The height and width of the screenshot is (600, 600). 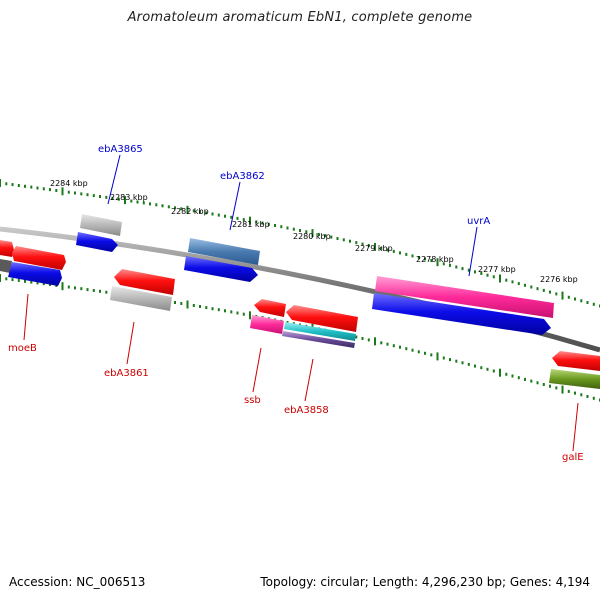 What do you see at coordinates (126, 373) in the screenshot?
I see `gene-label-ebA3861: ebA3861` at bounding box center [126, 373].